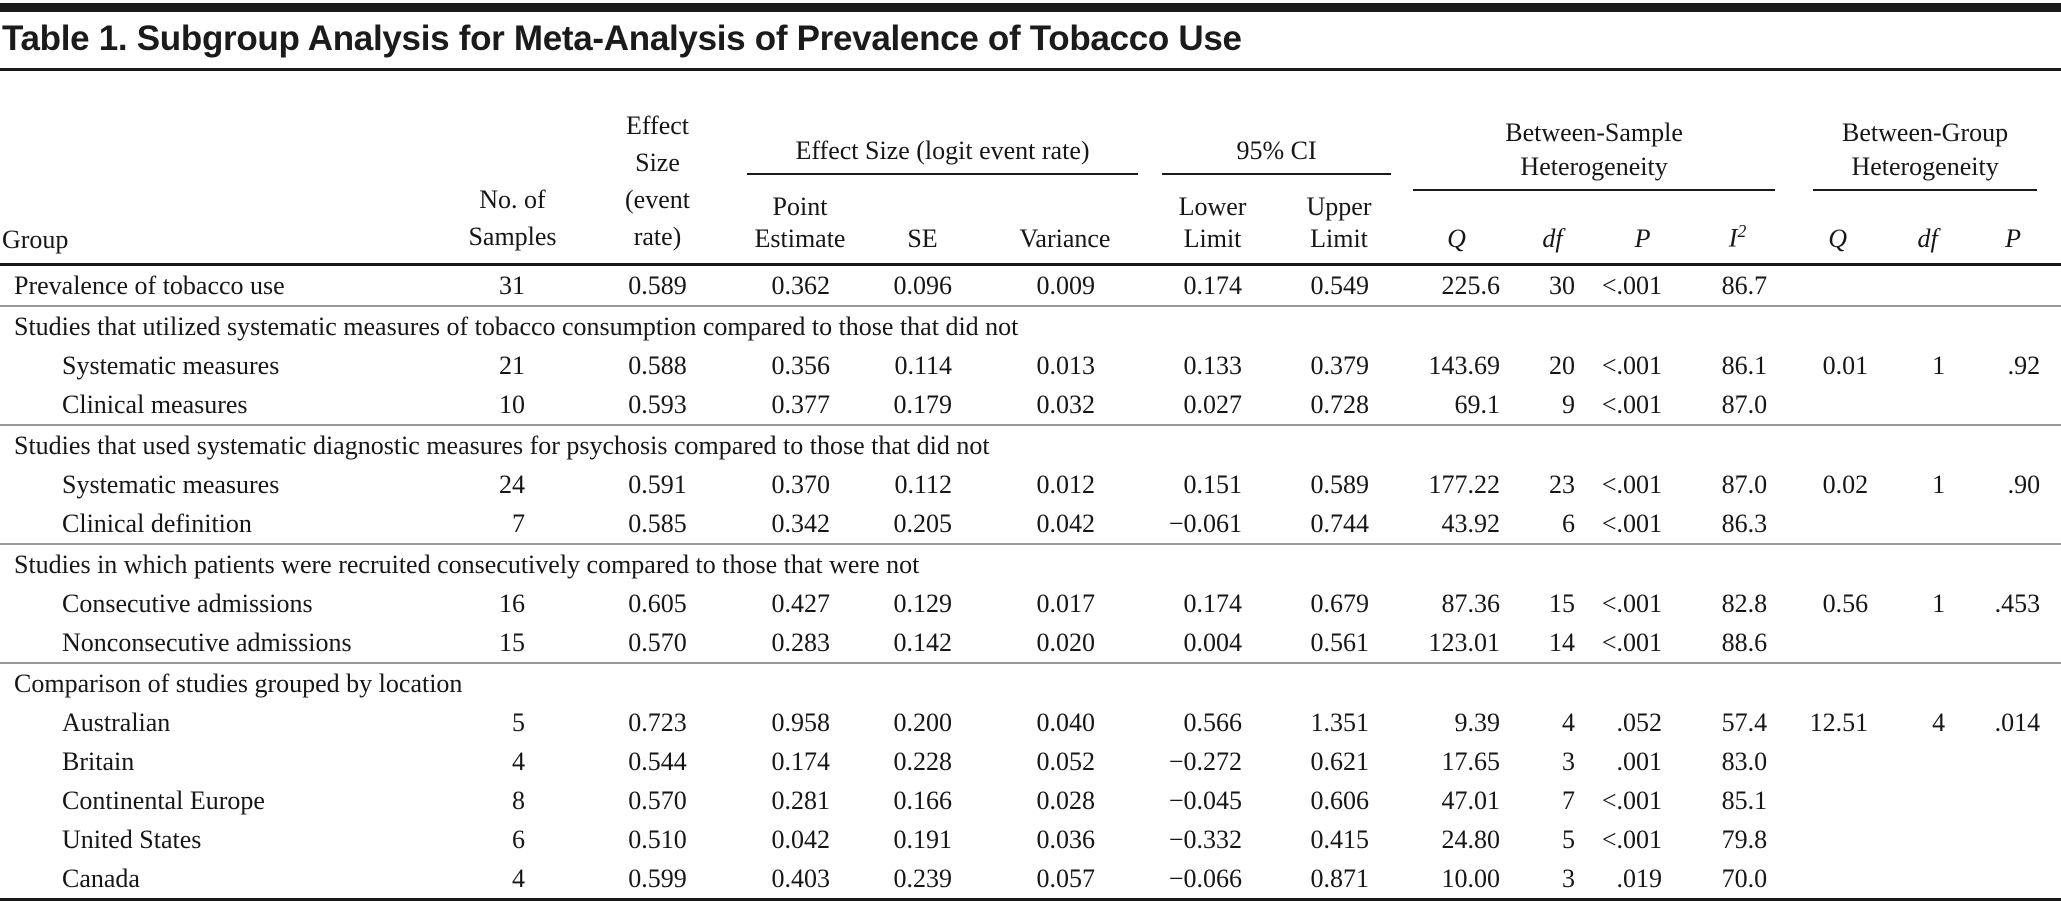 Image resolution: width=2061 pixels, height=901 pixels. Describe the element at coordinates (518, 722) in the screenshot. I see `value-cell: 5` at that location.